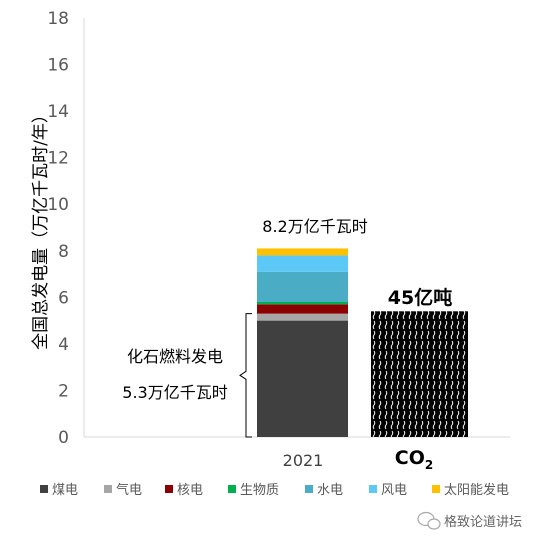  I want to click on y-tick-label: 18, so click(58, 19).